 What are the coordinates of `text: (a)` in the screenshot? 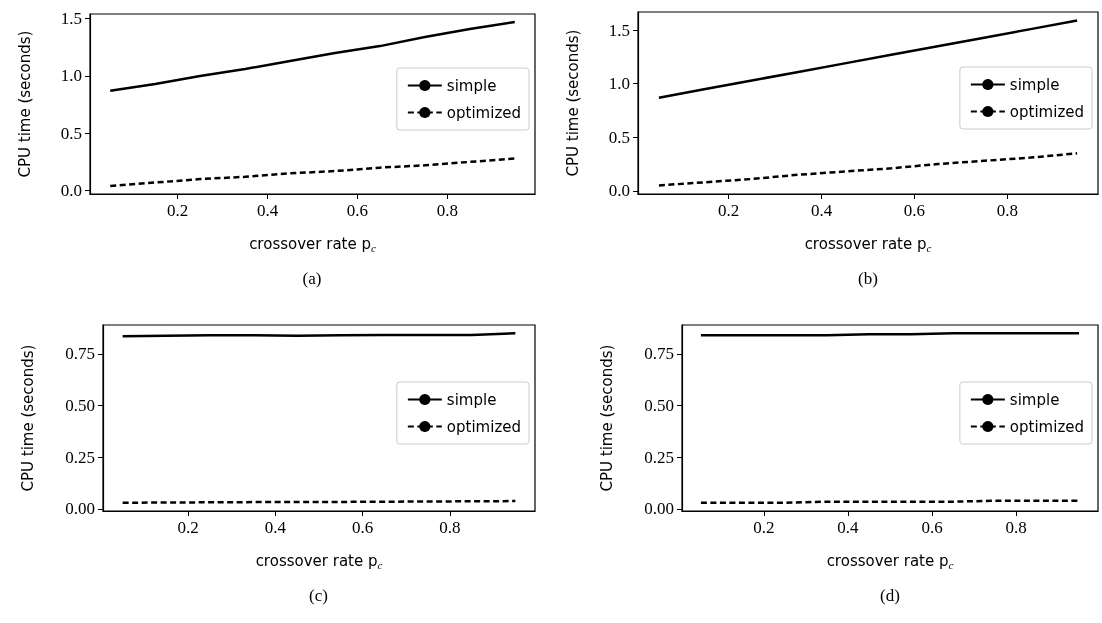 It's located at (312, 278).